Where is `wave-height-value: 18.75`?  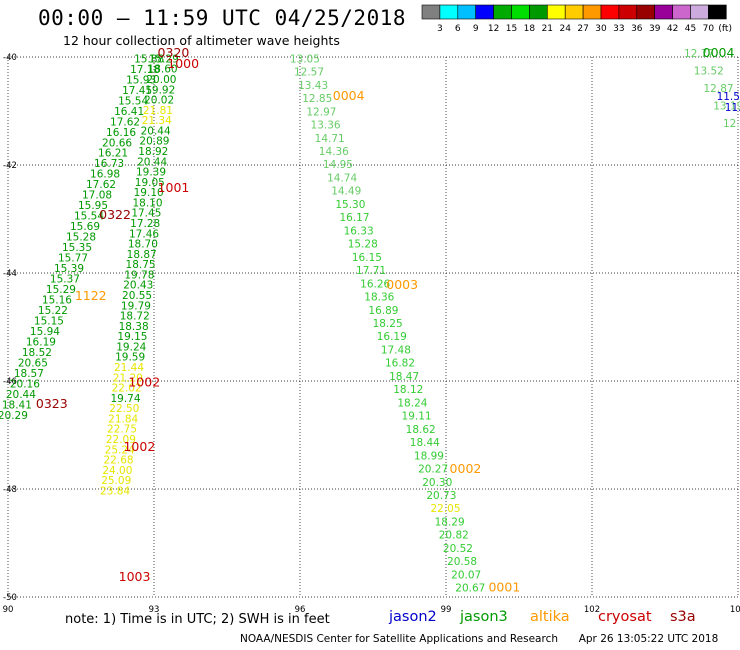 wave-height-value: 18.75 is located at coordinates (141, 265).